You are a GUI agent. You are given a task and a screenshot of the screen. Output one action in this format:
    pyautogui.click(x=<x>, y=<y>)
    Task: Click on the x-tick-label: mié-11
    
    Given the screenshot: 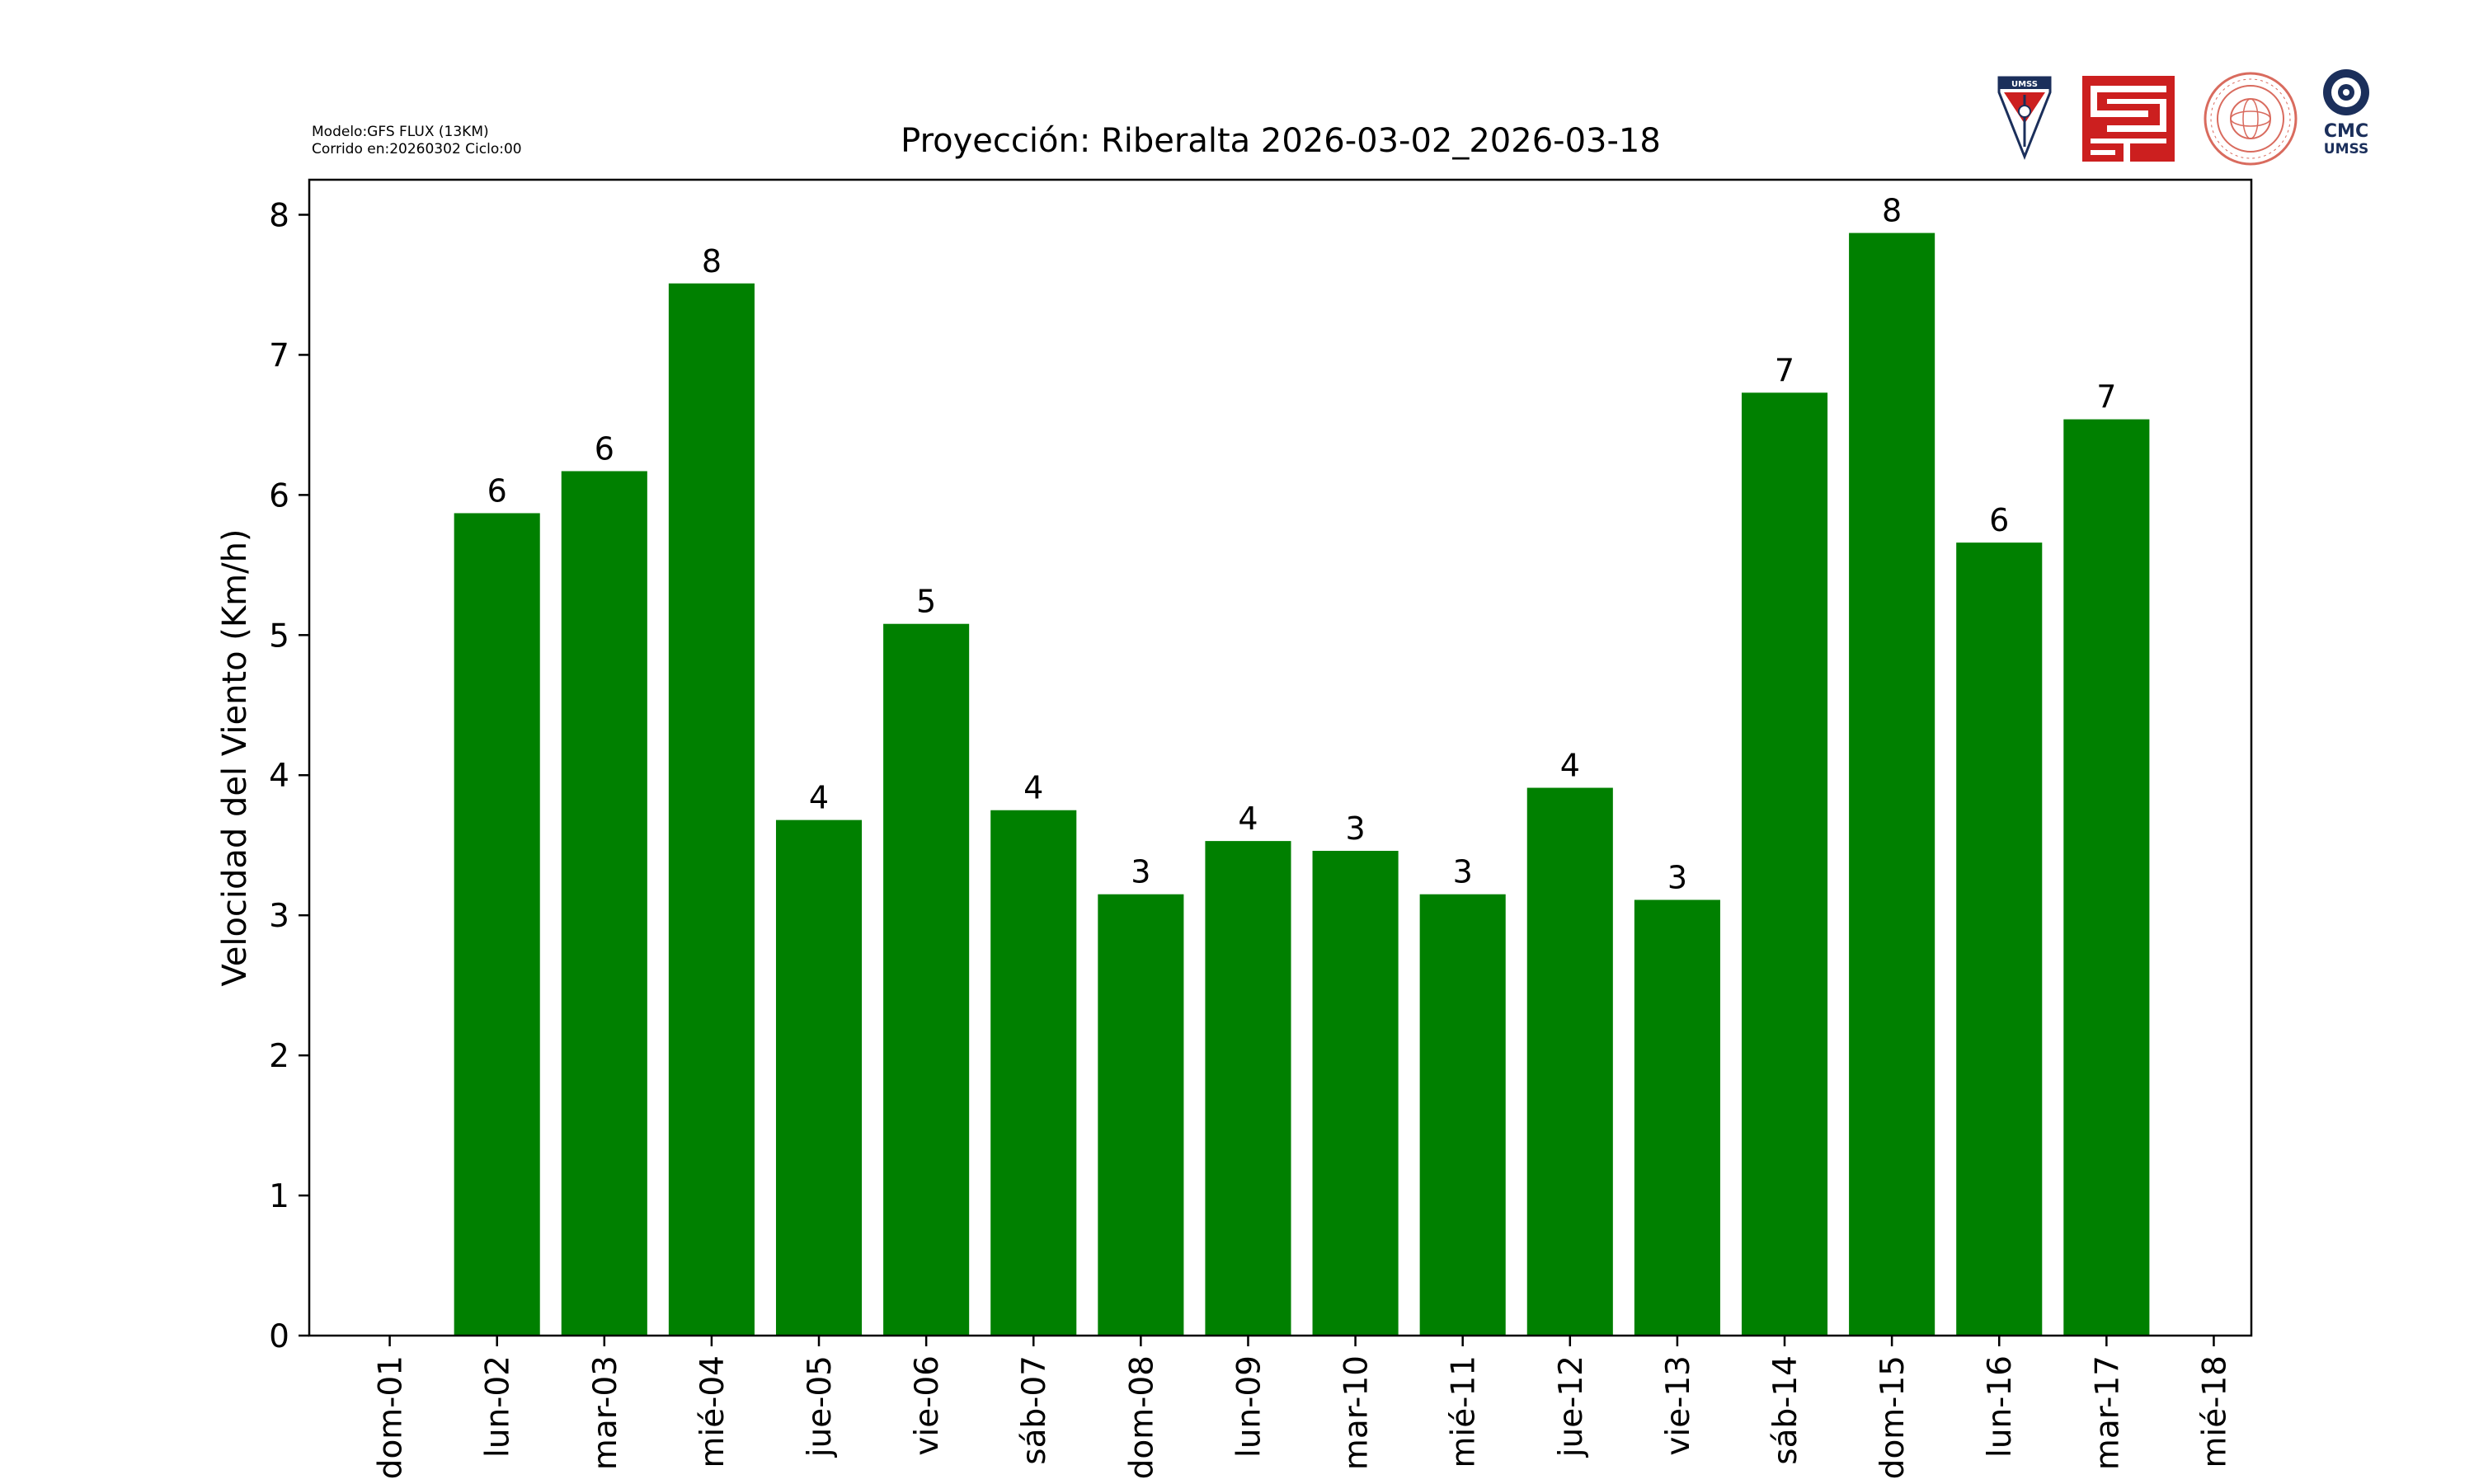 What is the action you would take?
    pyautogui.click(x=1464, y=1411)
    